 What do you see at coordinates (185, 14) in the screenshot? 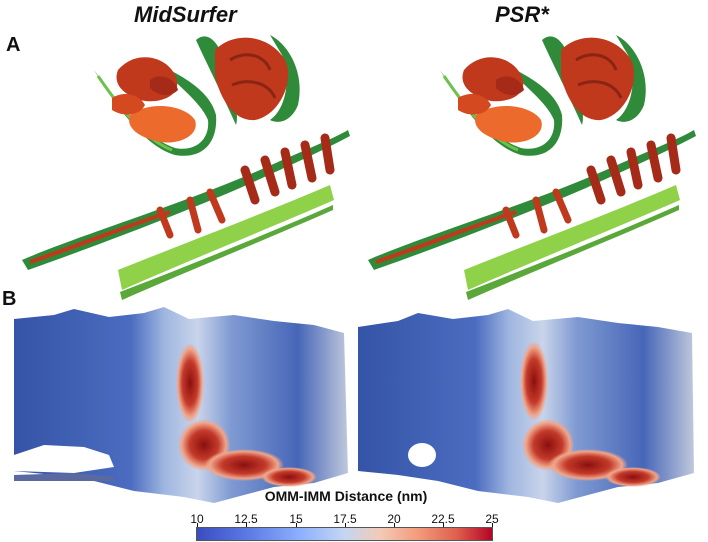
I see `left-column-title: MidSurfer` at bounding box center [185, 14].